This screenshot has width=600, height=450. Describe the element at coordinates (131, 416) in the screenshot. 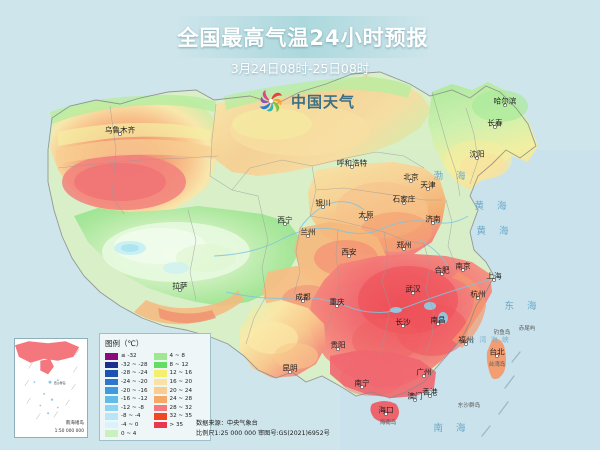

I see `legend-label: -8 ~ -4` at that location.